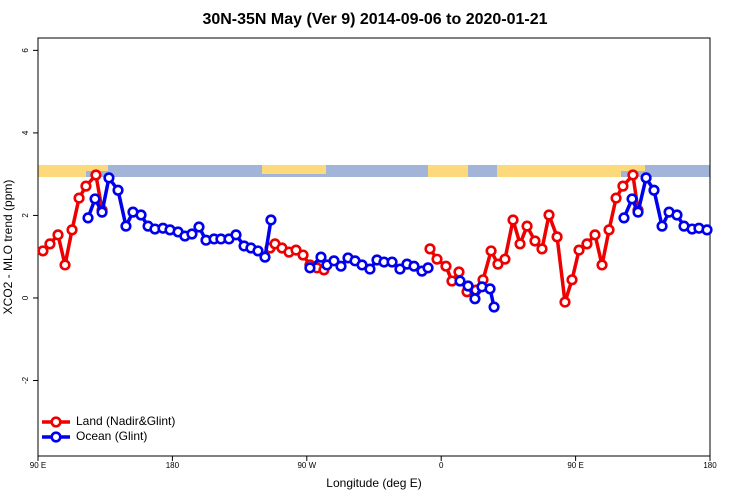  I want to click on x-tick-label: 90 W, so click(306, 465).